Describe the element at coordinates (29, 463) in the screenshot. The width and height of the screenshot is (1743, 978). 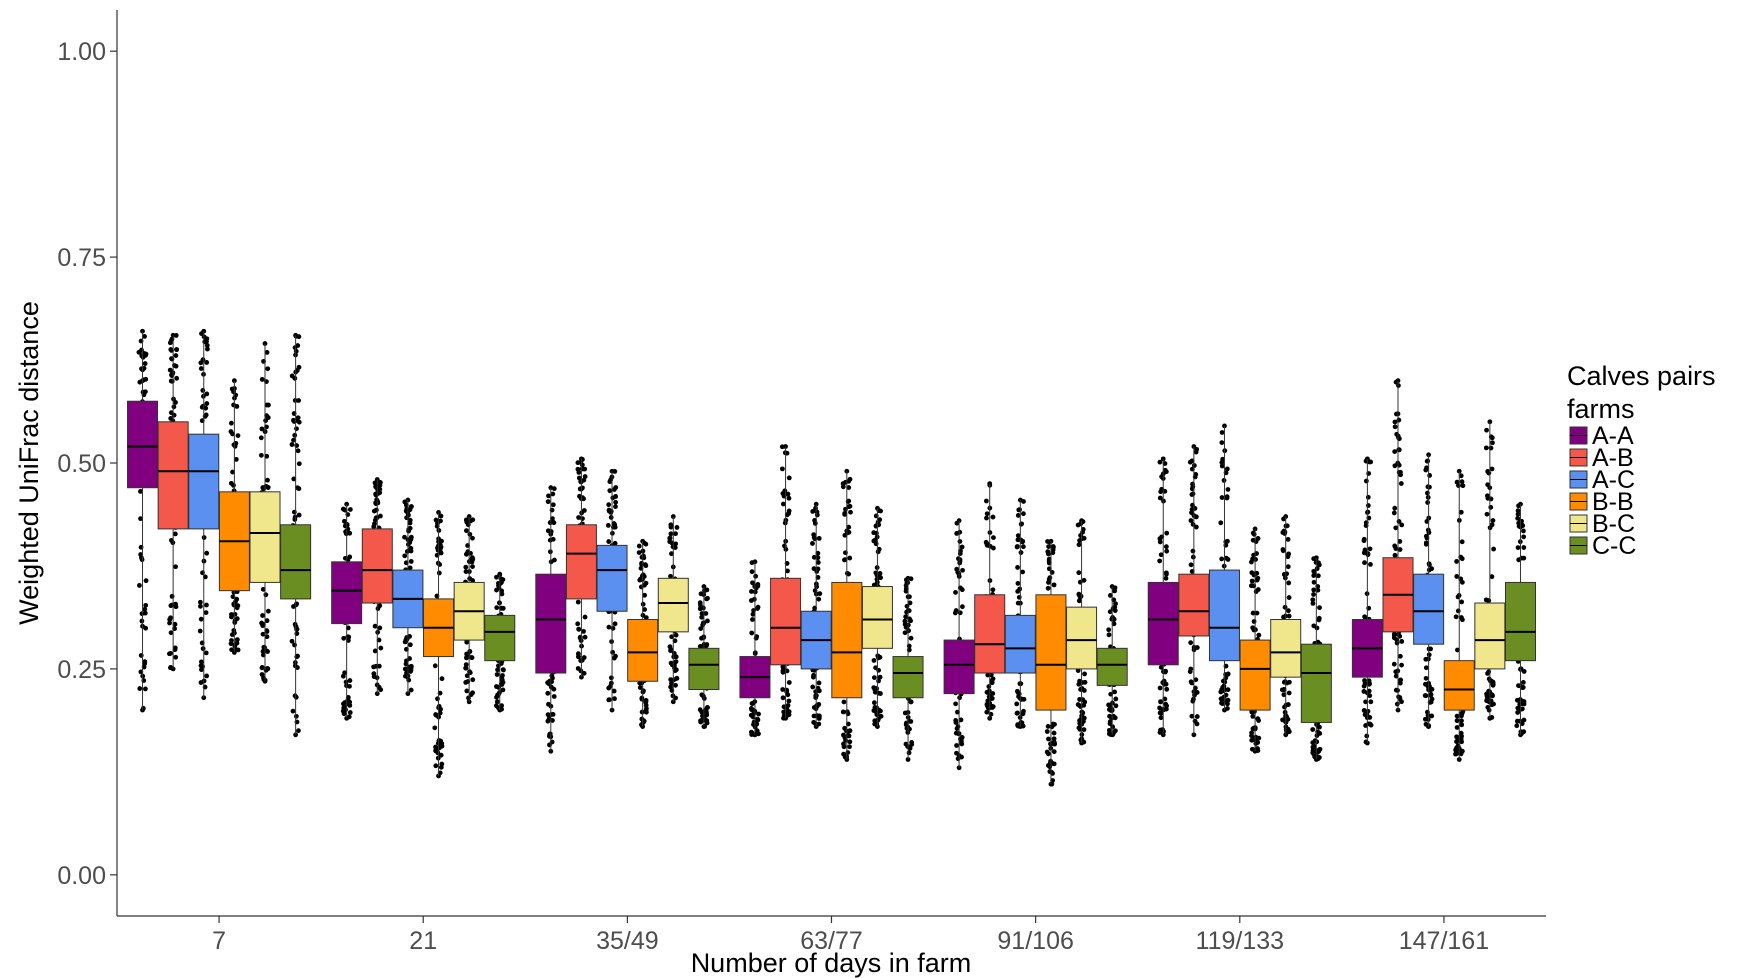
I see `y-axis-title: Weighted UniFrac distance` at that location.